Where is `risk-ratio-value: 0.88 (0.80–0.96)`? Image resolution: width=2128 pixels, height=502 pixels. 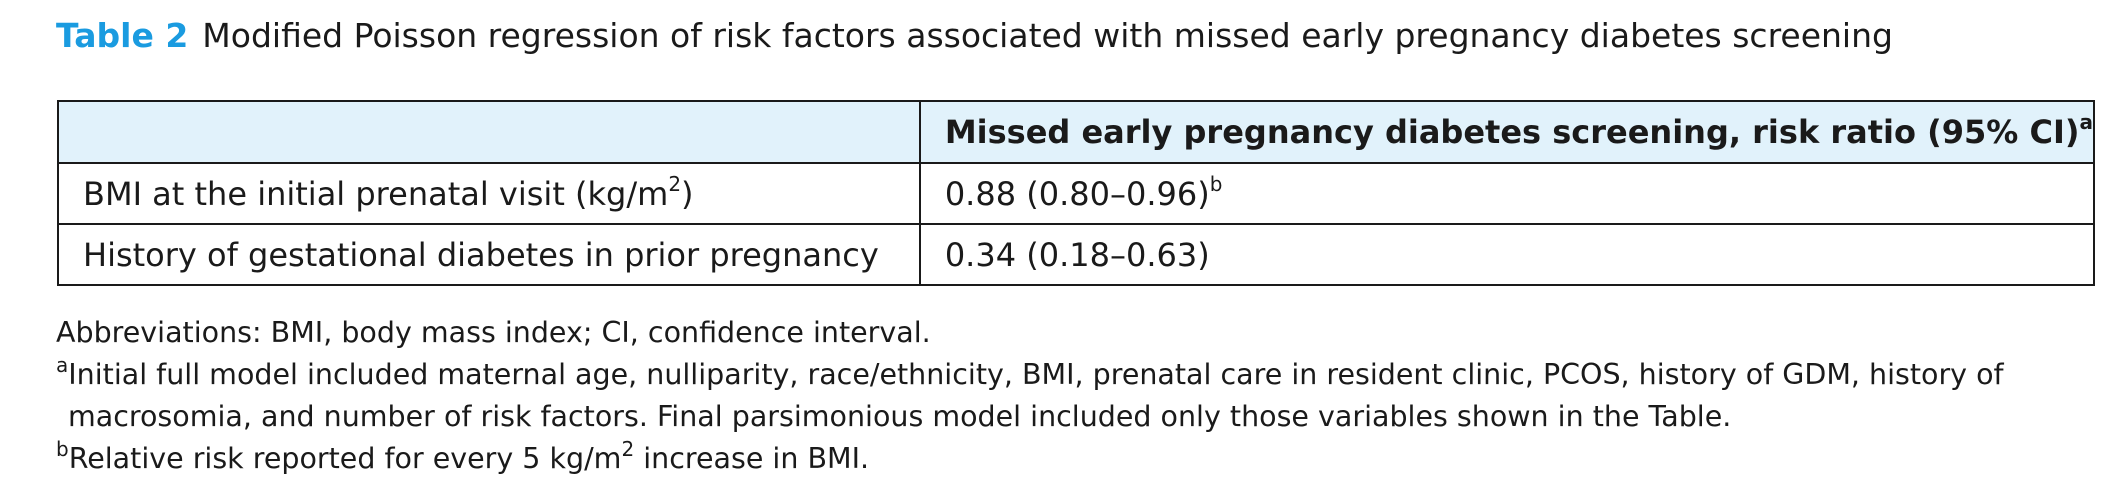 risk-ratio-value: 0.88 (0.80–0.96) is located at coordinates (1077, 193).